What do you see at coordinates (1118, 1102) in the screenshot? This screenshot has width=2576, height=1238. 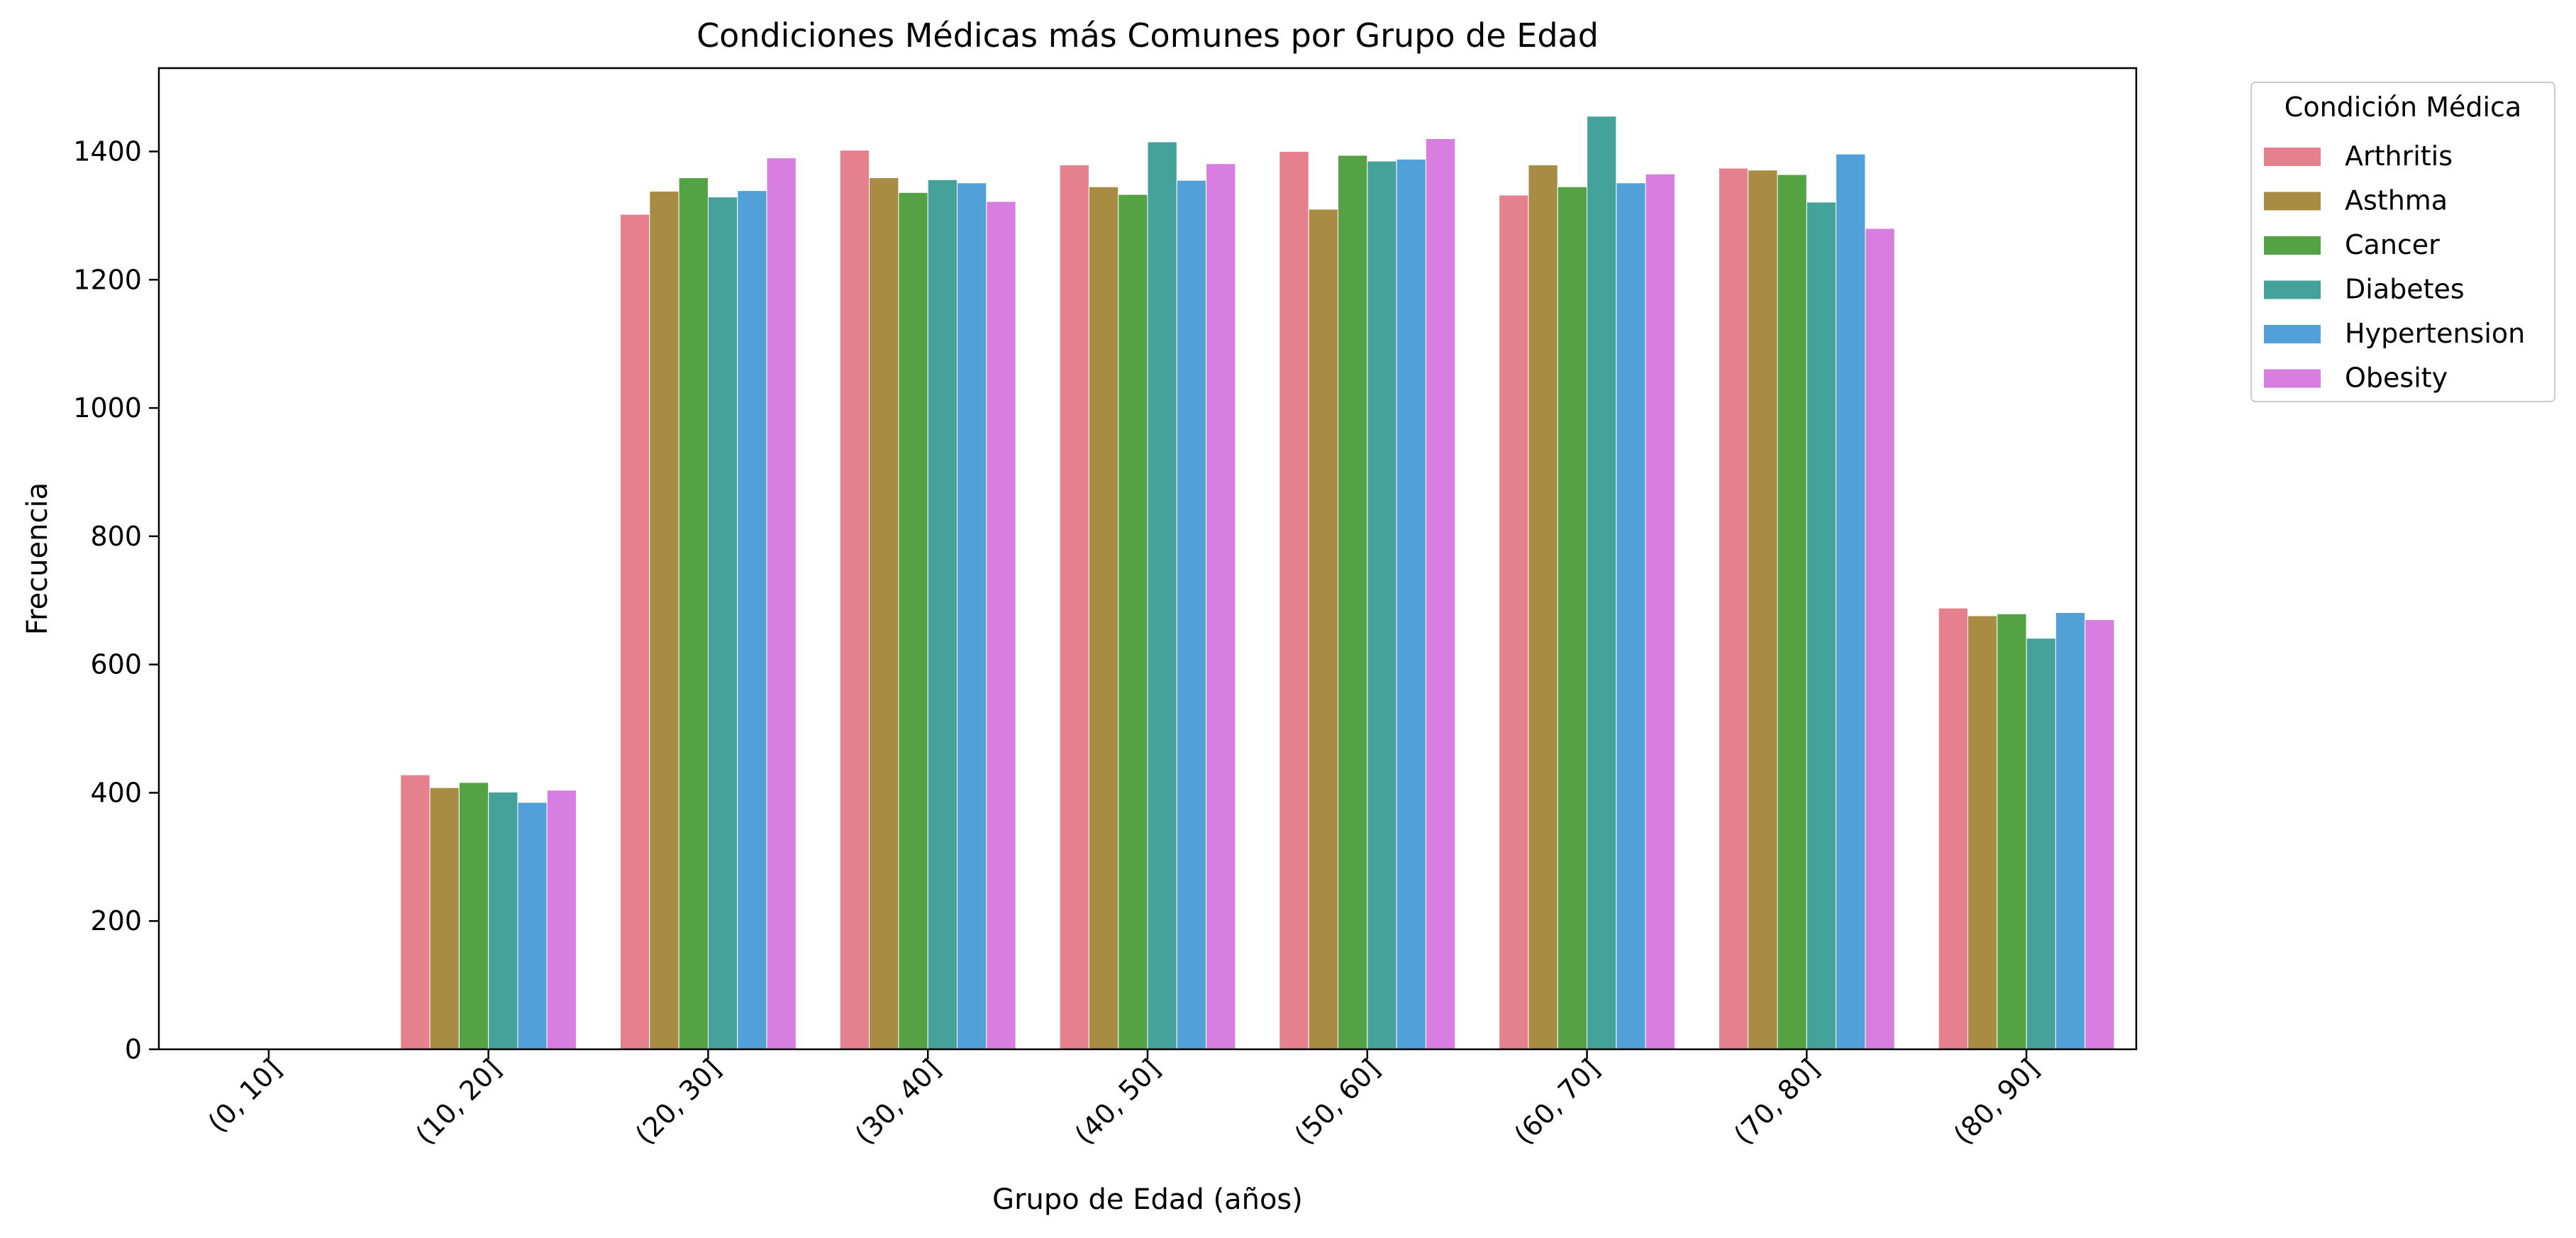 I see `x-tick-label: (40, 50]` at bounding box center [1118, 1102].